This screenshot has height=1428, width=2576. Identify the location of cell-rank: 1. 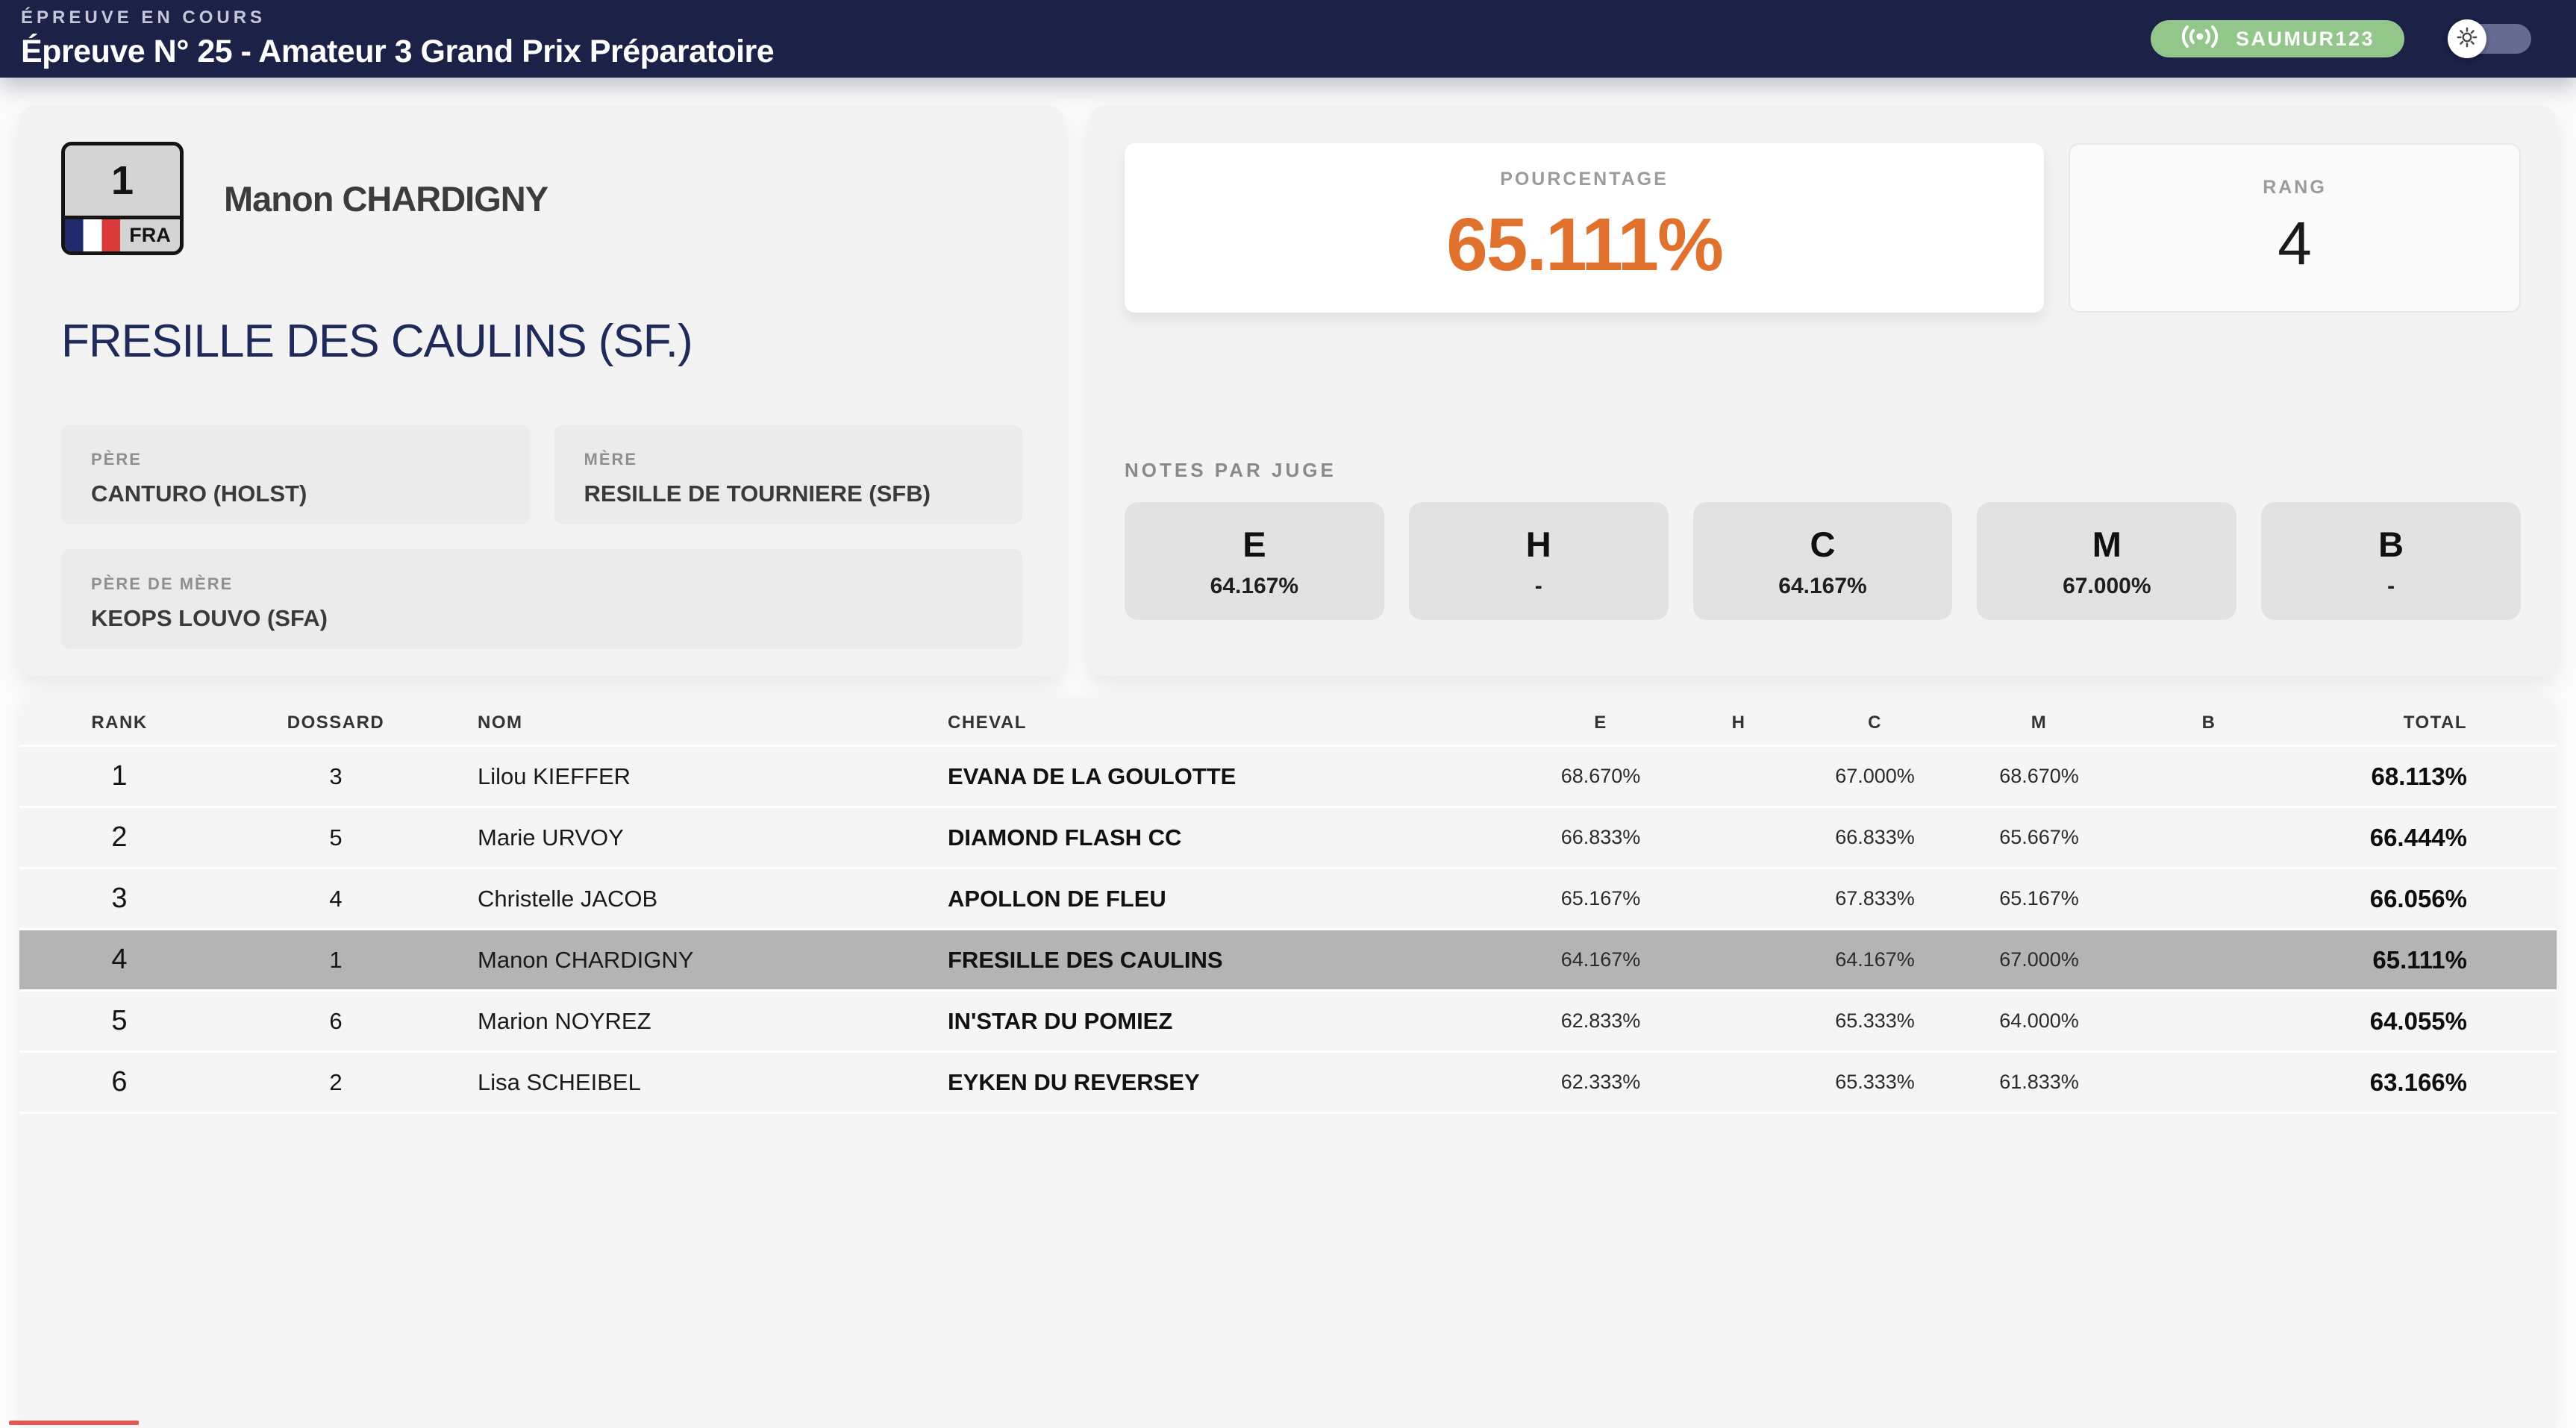
(119, 776).